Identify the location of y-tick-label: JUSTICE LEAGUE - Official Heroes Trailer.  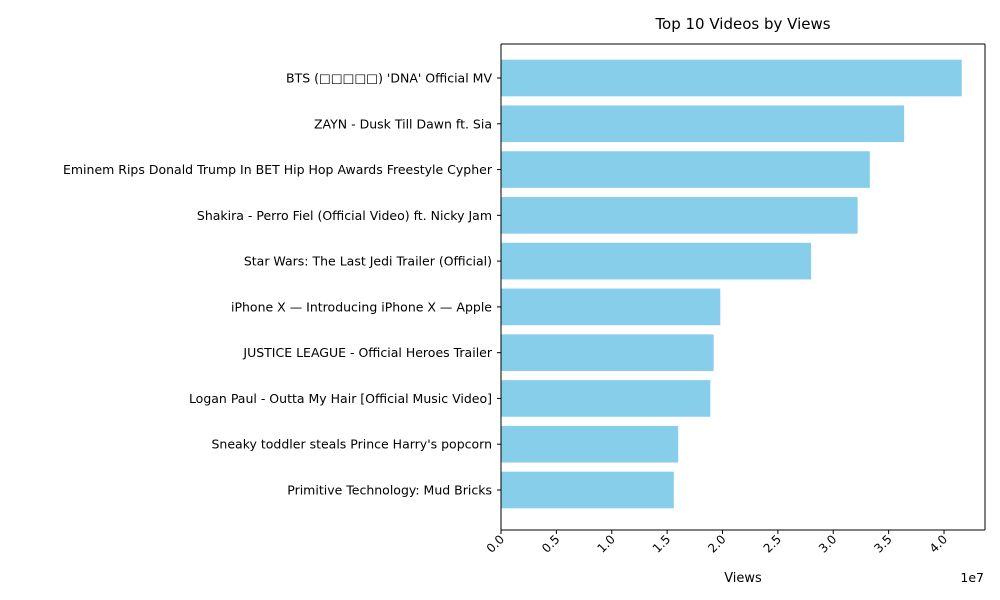
(367, 352).